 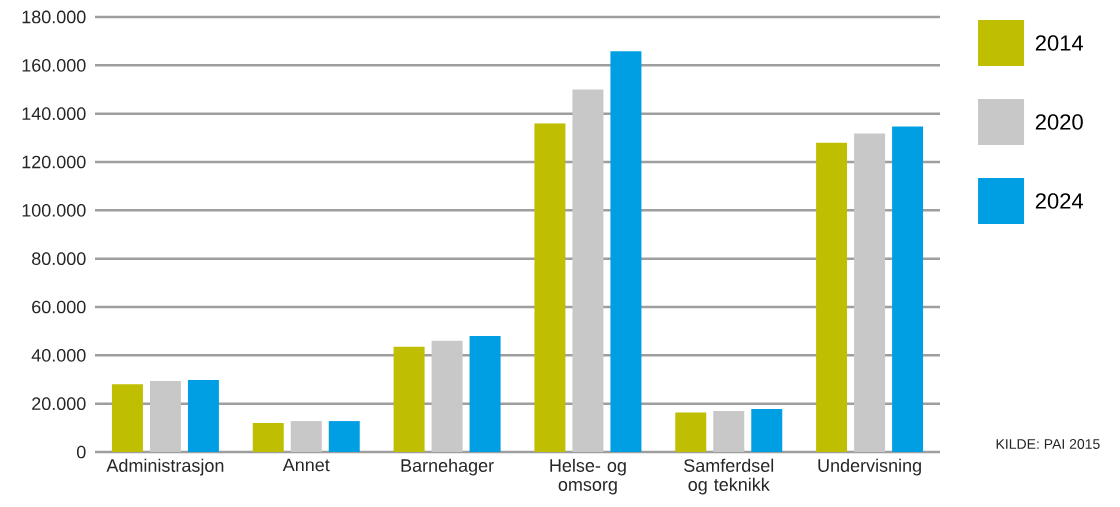 I want to click on y-tick-label: 160.000, so click(x=54, y=65).